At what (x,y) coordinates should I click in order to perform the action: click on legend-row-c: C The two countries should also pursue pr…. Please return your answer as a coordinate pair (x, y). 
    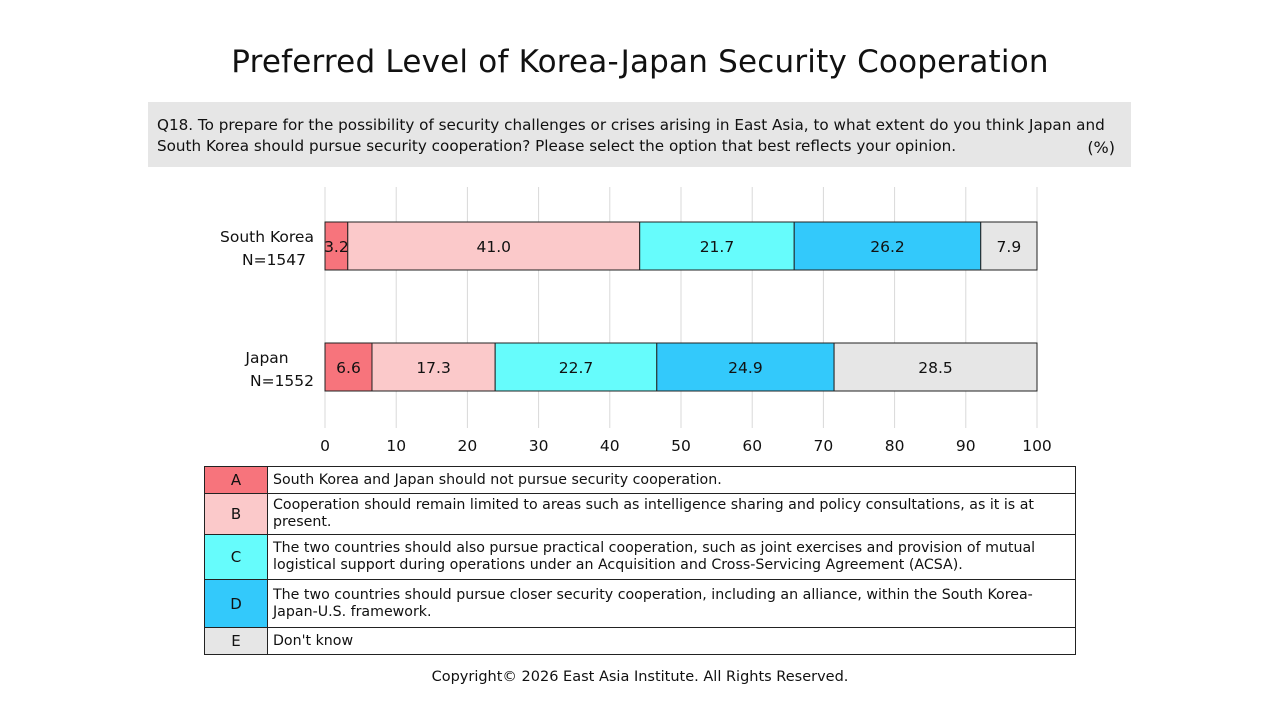
    Looking at the image, I should click on (640, 557).